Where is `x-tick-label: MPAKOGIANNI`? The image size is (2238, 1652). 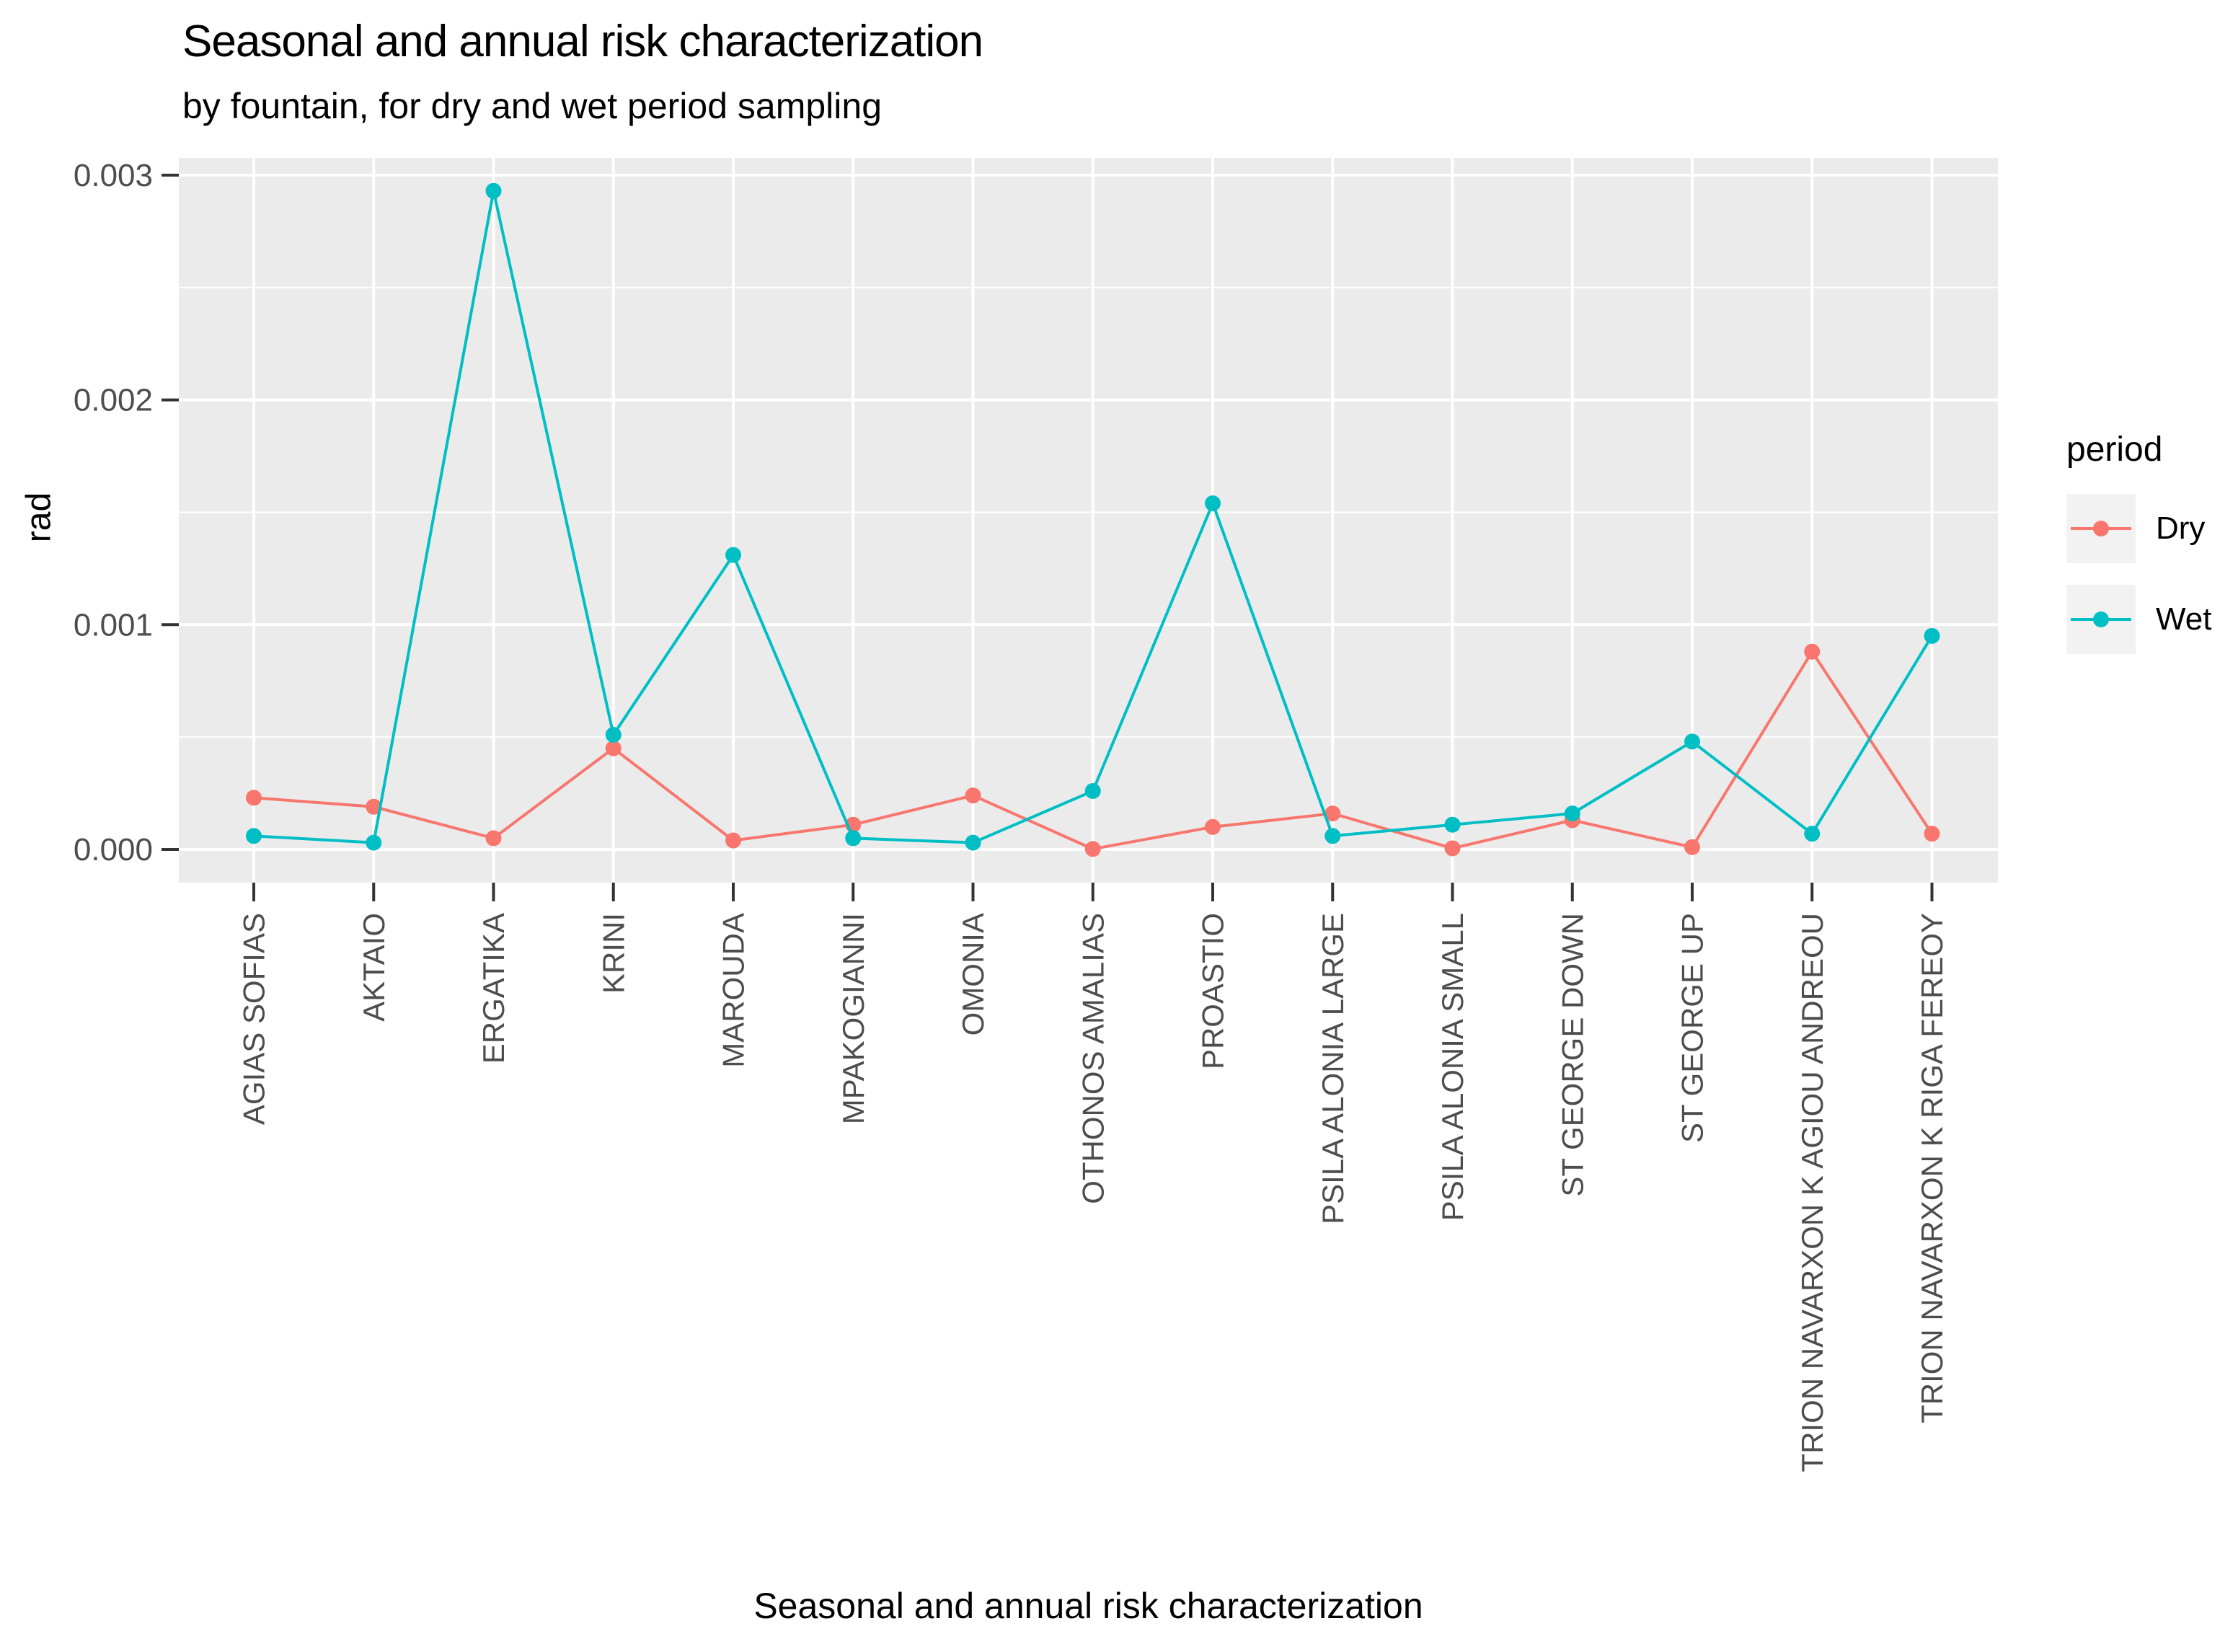
x-tick-label: MPAKOGIANNI is located at coordinates (853, 1019).